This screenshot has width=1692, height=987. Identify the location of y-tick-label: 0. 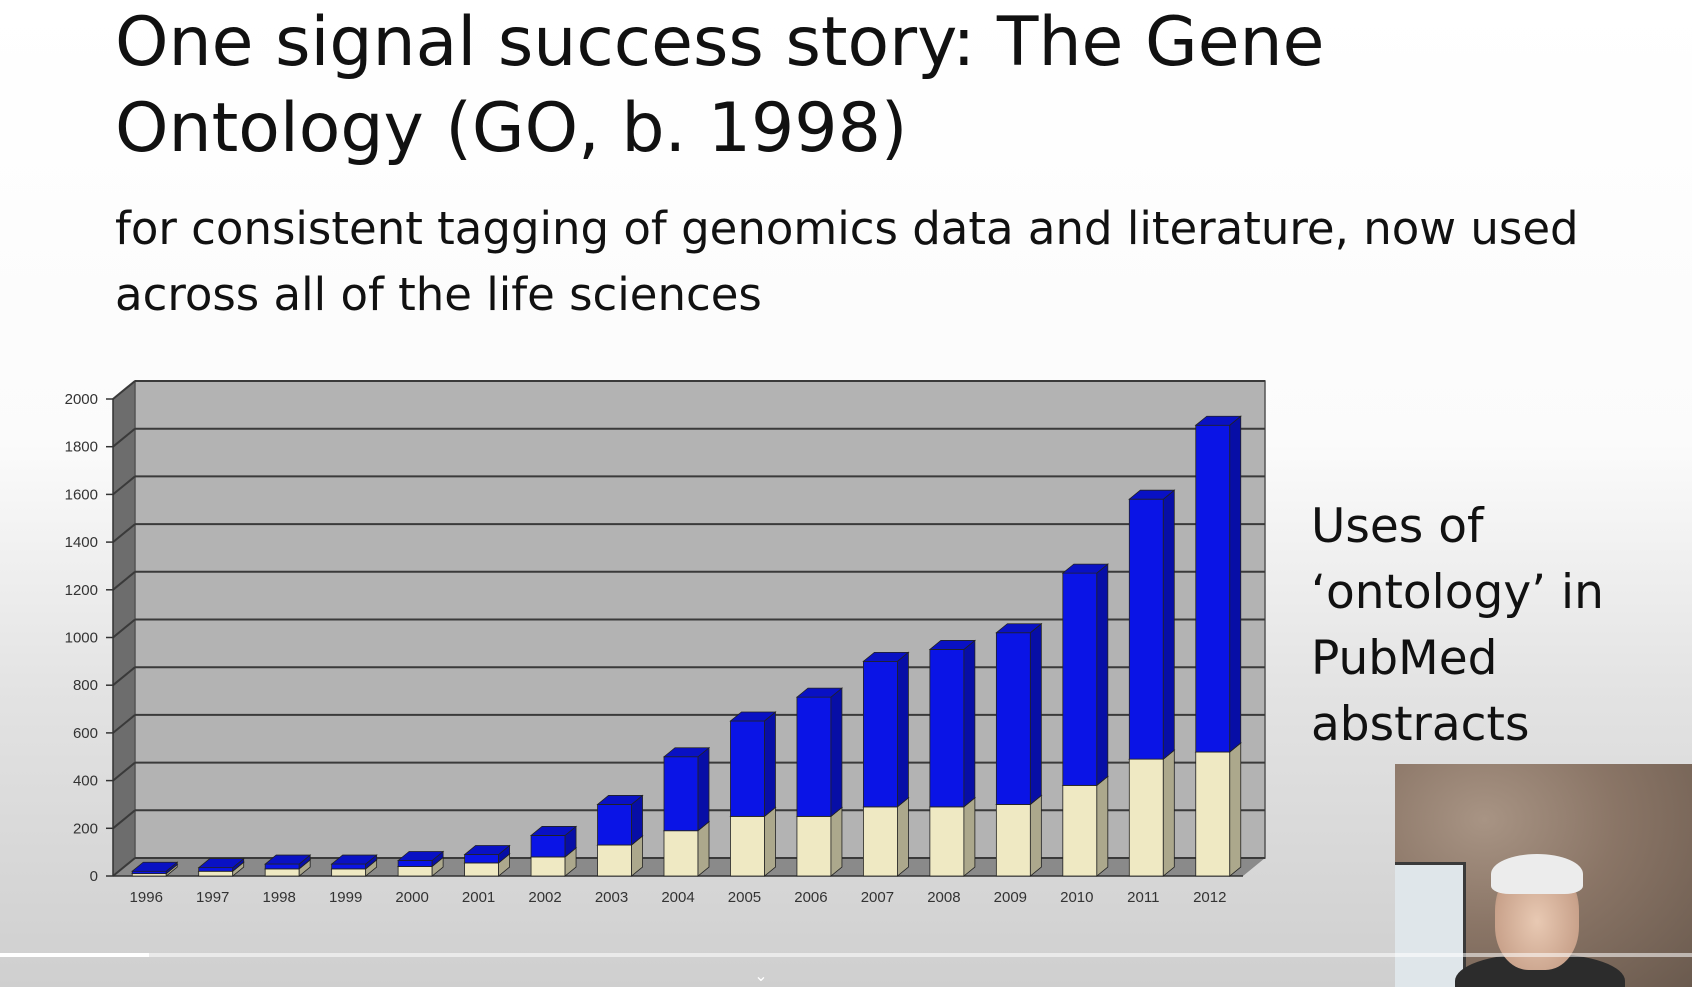
(94, 876).